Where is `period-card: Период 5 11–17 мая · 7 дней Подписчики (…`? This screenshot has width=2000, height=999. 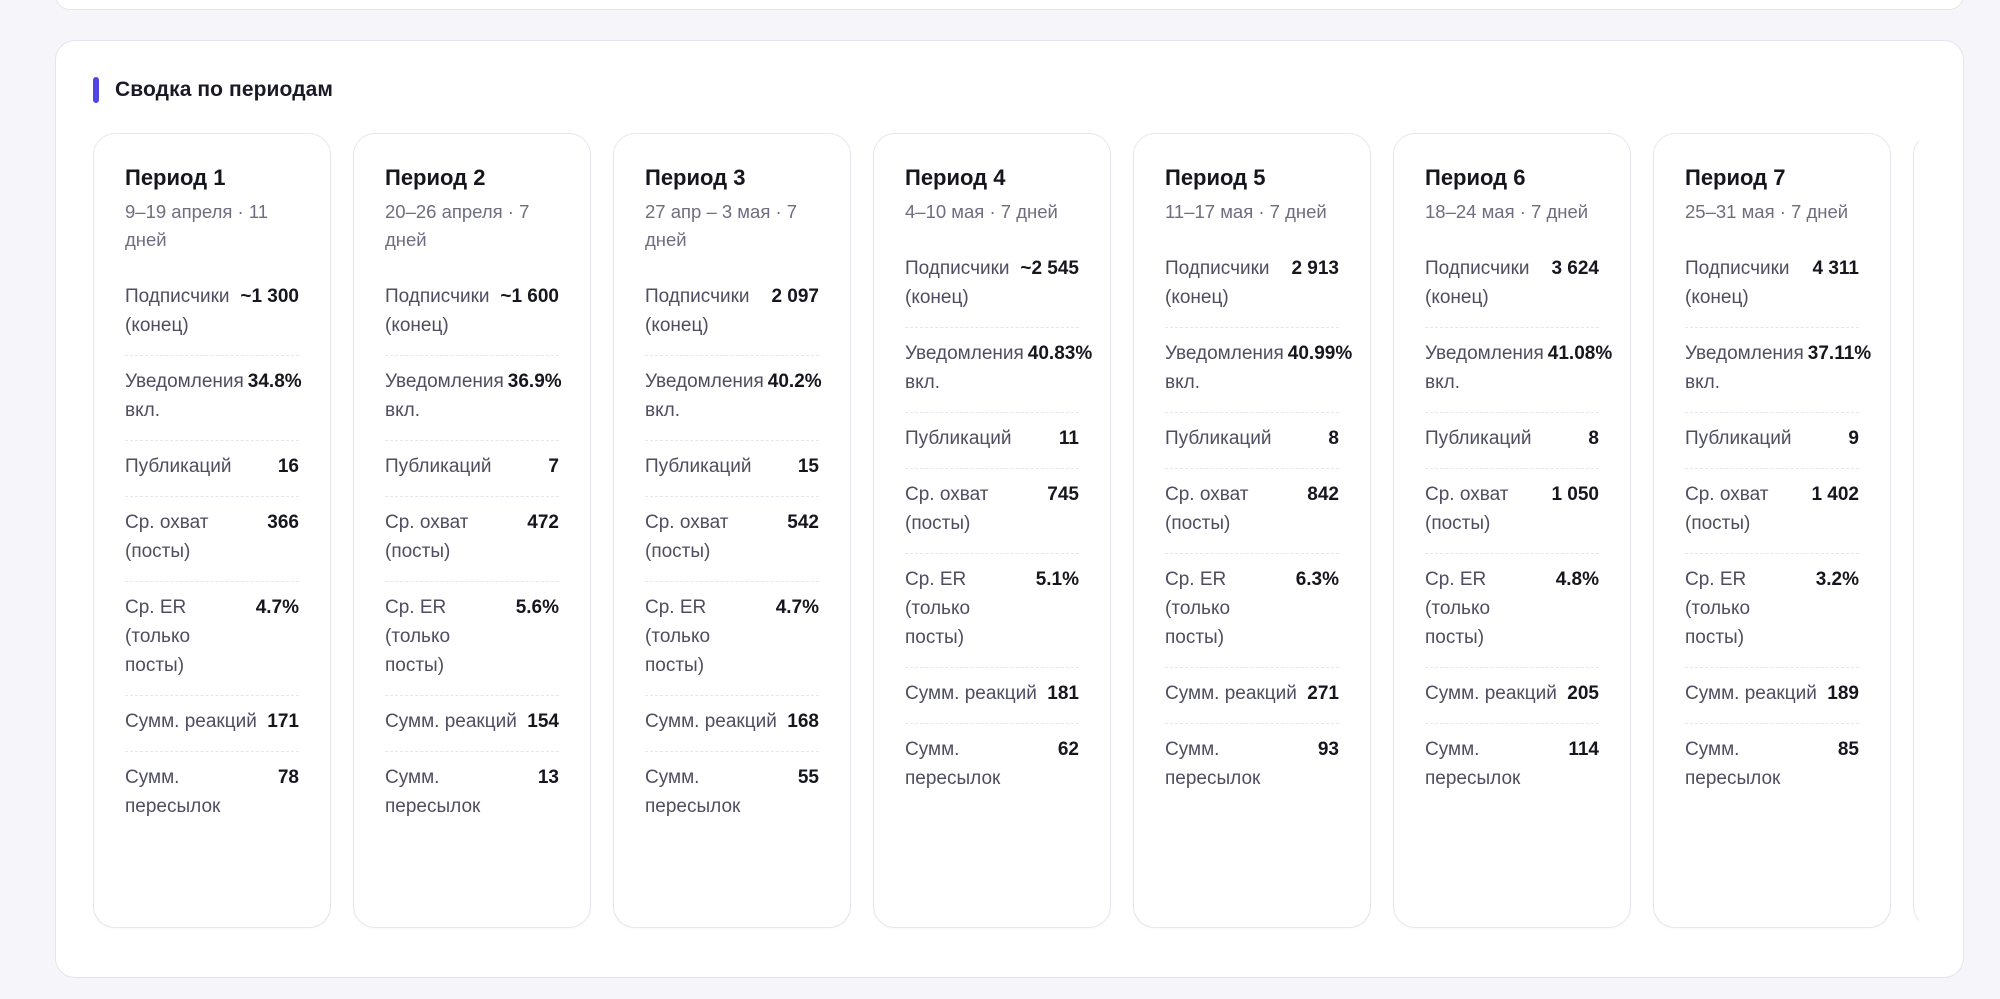 period-card: Период 5 11–17 мая · 7 дней Подписчики (… is located at coordinates (1252, 530).